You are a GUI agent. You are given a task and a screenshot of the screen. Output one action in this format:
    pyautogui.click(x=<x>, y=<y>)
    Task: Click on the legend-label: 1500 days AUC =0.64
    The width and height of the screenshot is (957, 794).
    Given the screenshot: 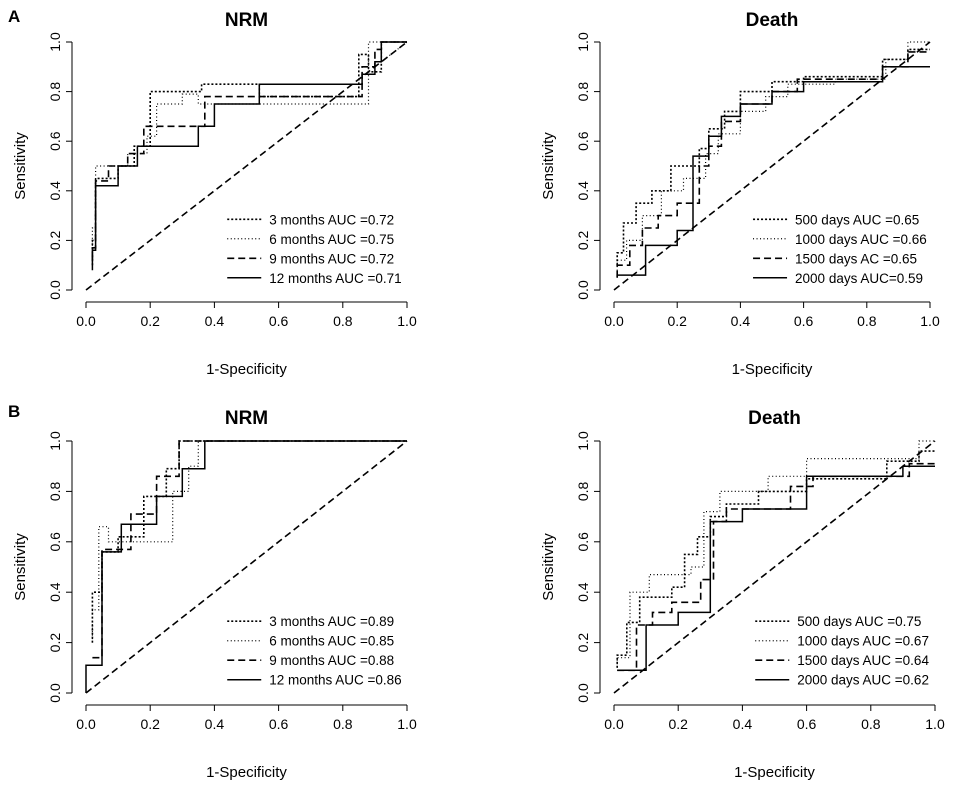 What is the action you would take?
    pyautogui.click(x=863, y=660)
    